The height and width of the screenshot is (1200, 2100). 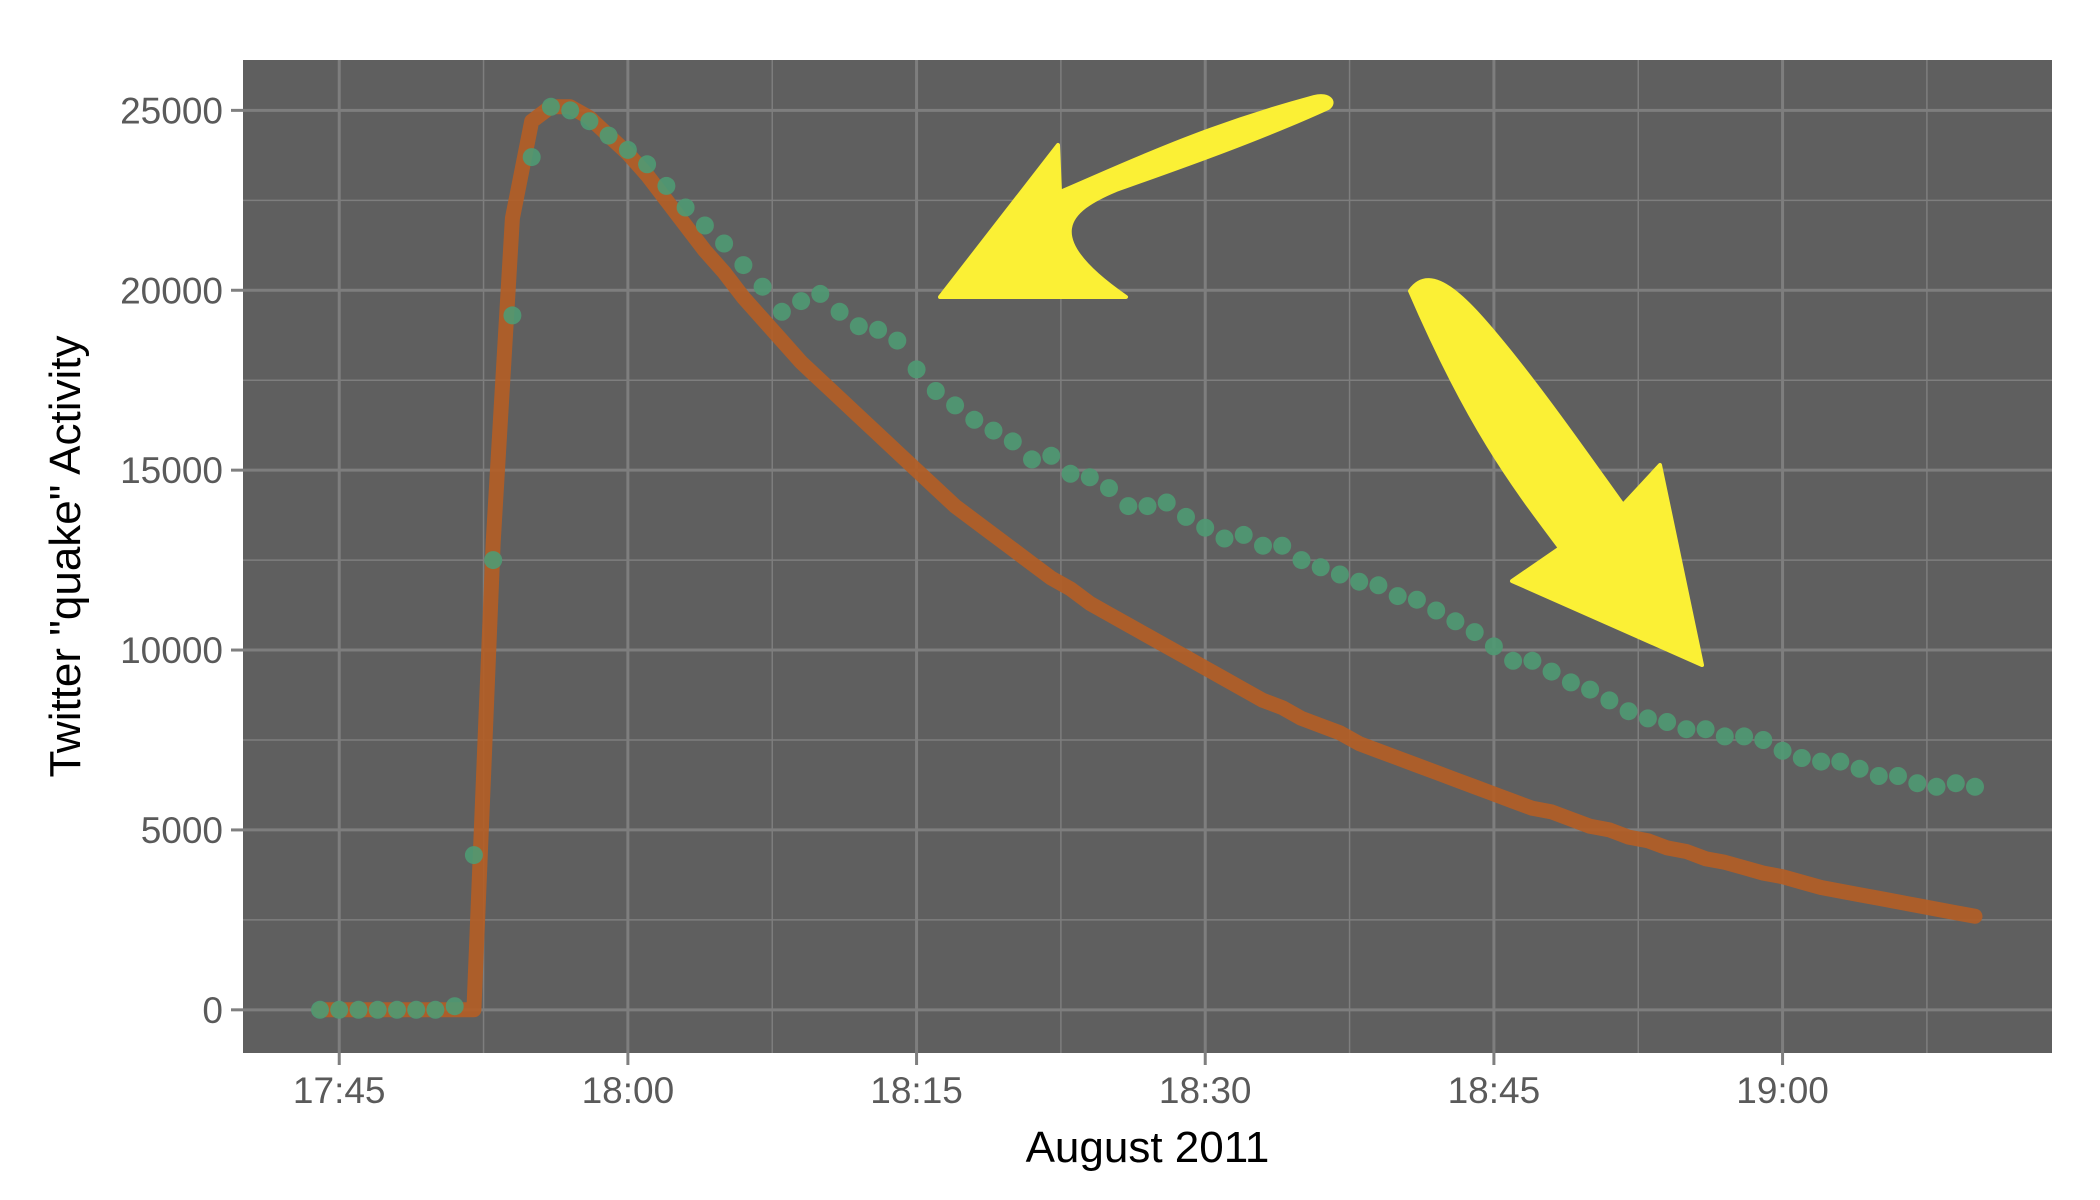 I want to click on annotation-arrow-left, so click(x=1136, y=196).